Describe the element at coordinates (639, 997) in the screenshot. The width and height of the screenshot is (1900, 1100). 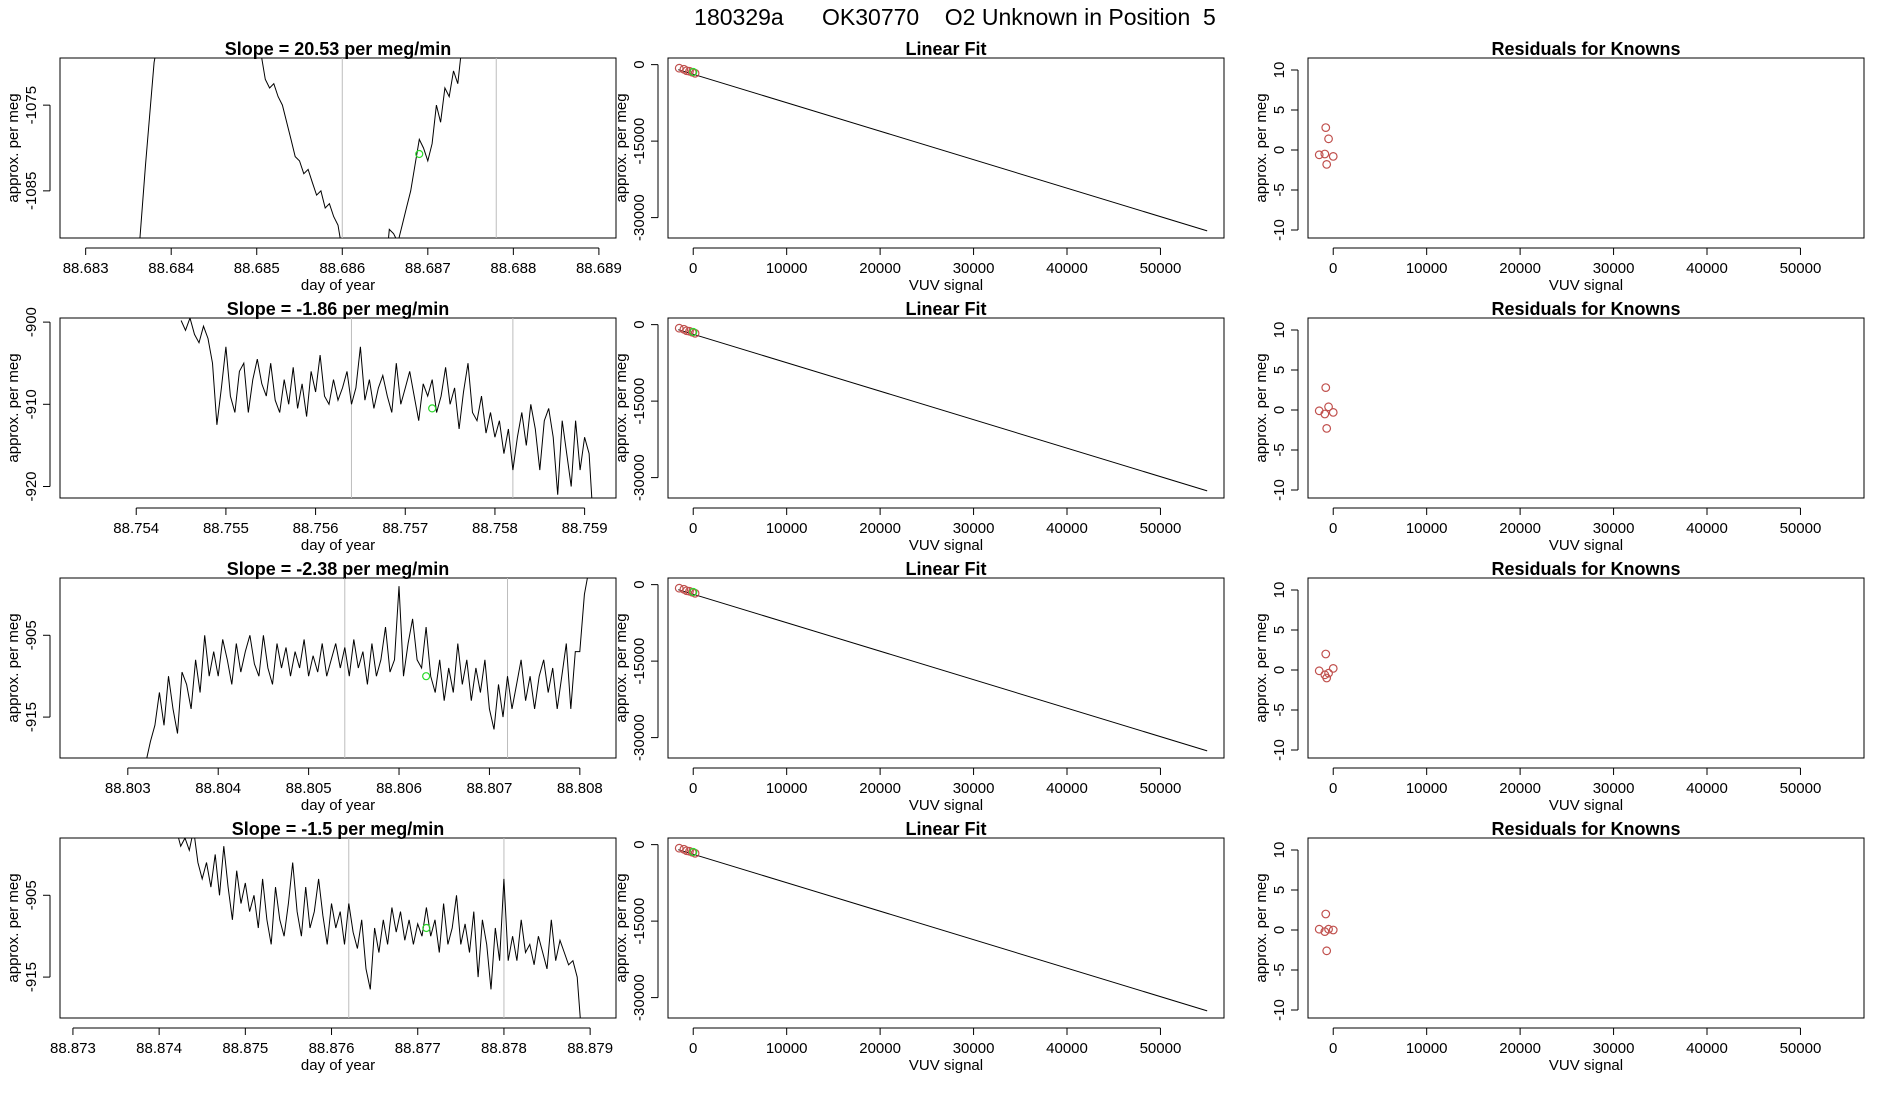
I see `y-tick-label: -30000` at that location.